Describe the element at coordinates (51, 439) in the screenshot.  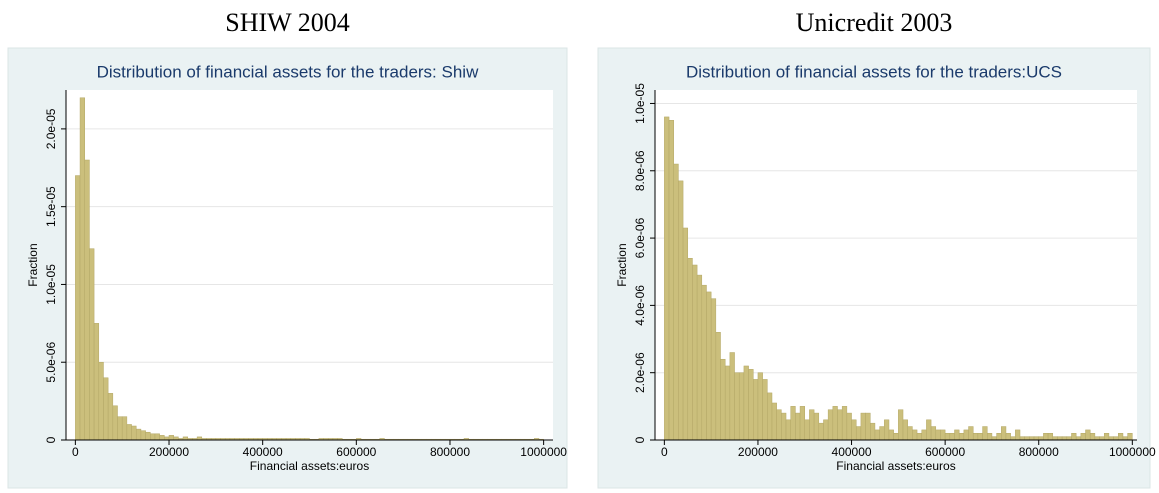
I see `y-tick-label: 0` at that location.